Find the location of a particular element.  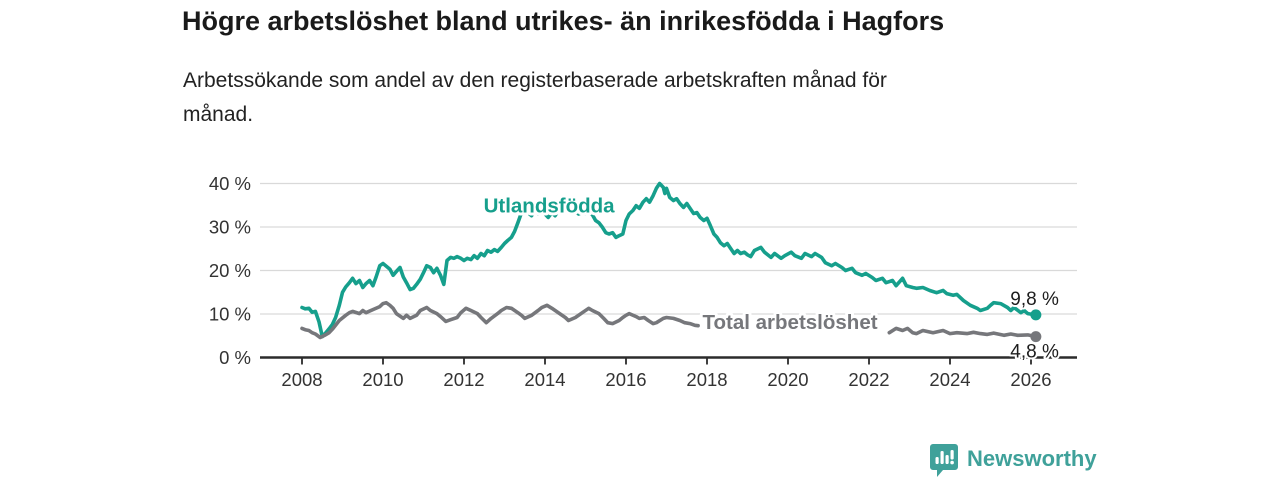

end-value-label: 4,8 % is located at coordinates (1034, 352).